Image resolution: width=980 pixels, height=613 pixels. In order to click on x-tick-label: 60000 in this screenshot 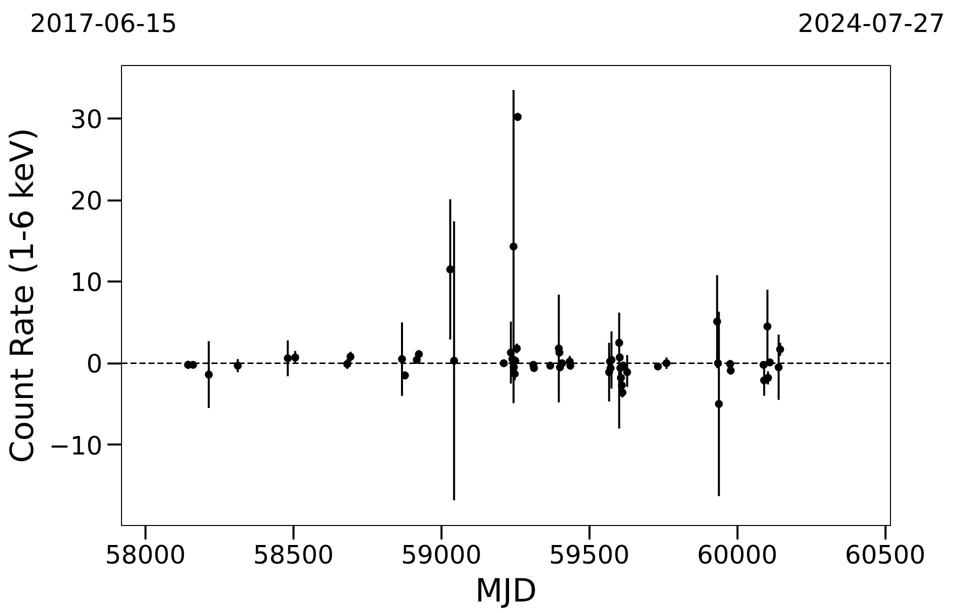, I will do `click(737, 555)`.